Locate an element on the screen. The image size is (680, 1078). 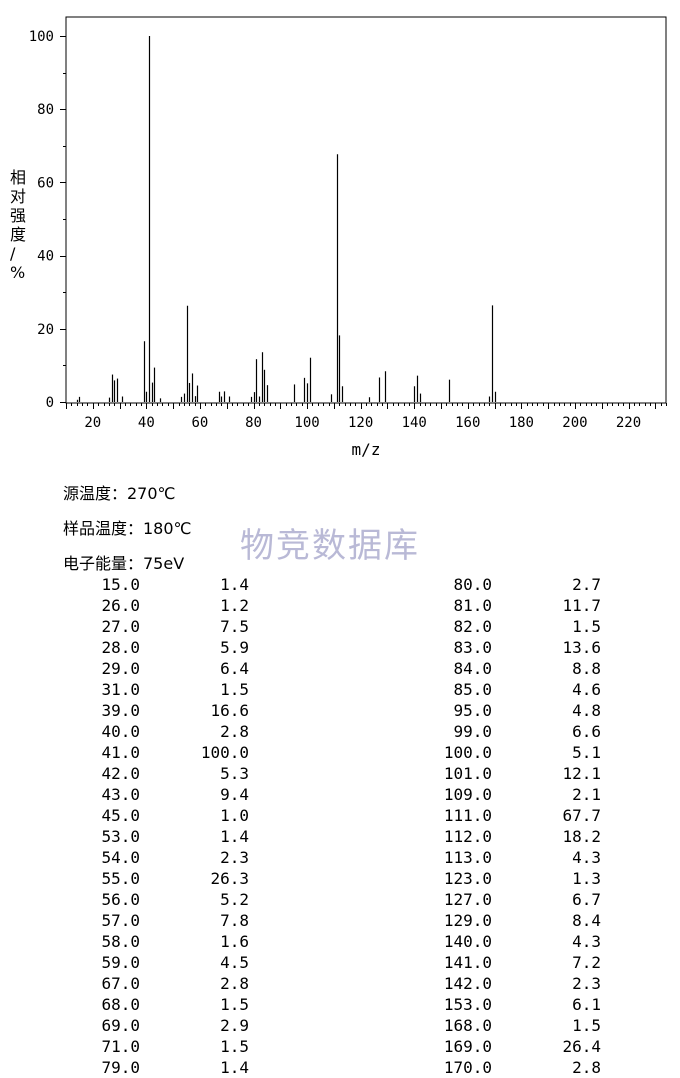
x-tick-label: 160 is located at coordinates (467, 423).